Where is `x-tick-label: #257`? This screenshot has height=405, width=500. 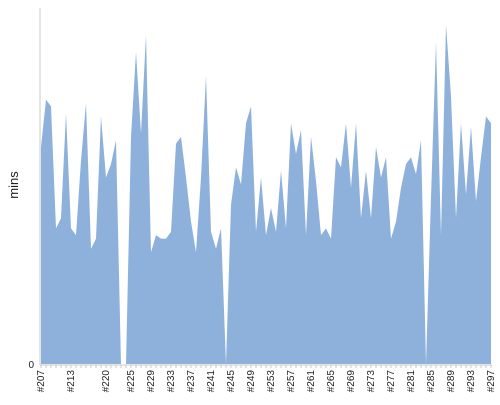 x-tick-label: #257 is located at coordinates (291, 381).